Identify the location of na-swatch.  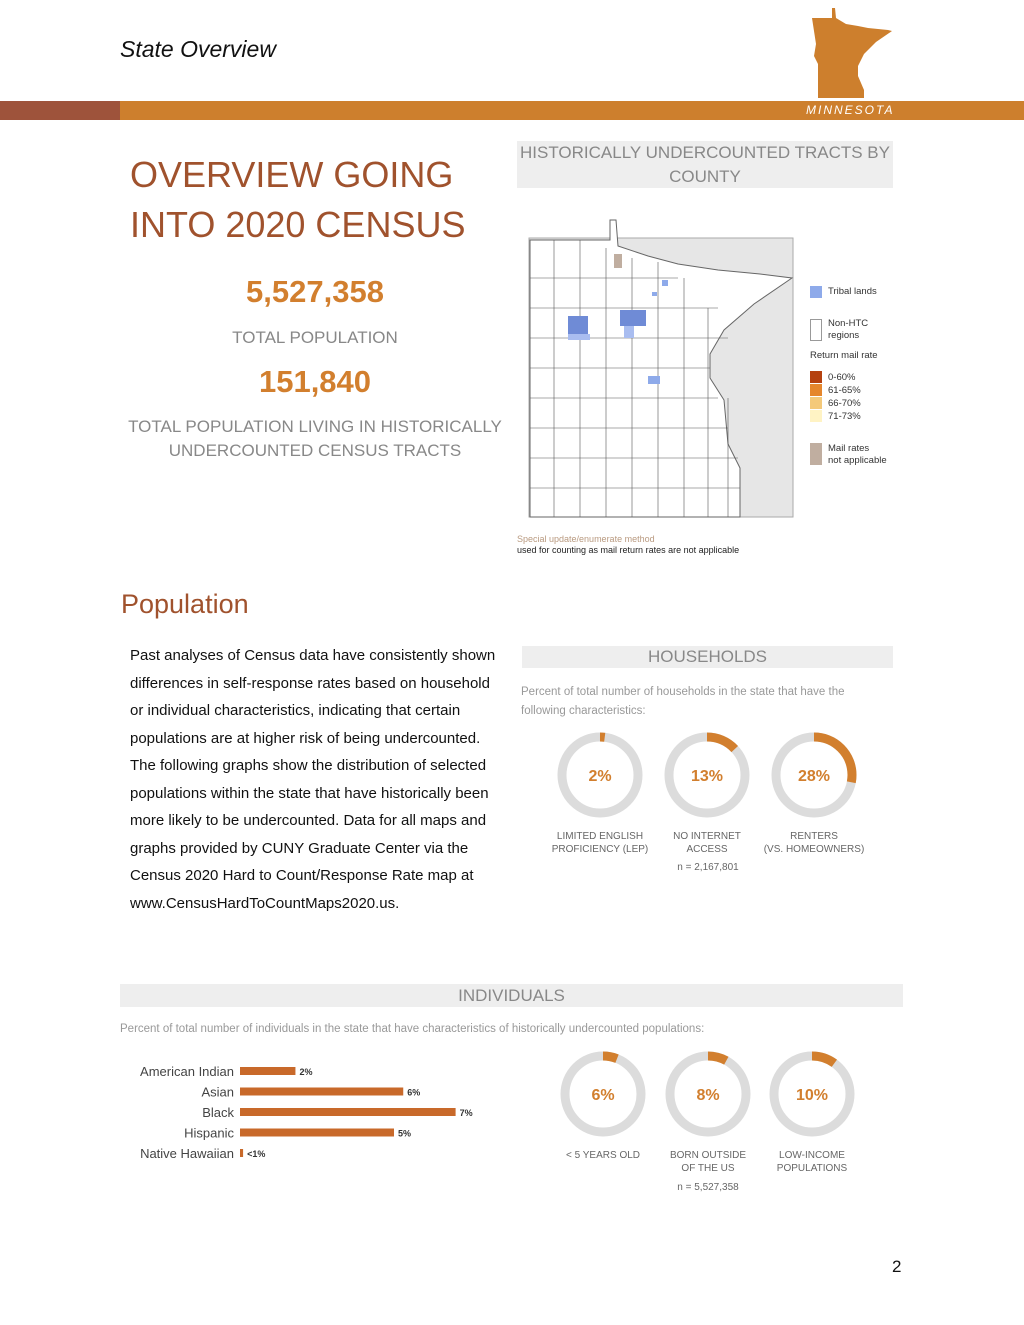
(816, 454).